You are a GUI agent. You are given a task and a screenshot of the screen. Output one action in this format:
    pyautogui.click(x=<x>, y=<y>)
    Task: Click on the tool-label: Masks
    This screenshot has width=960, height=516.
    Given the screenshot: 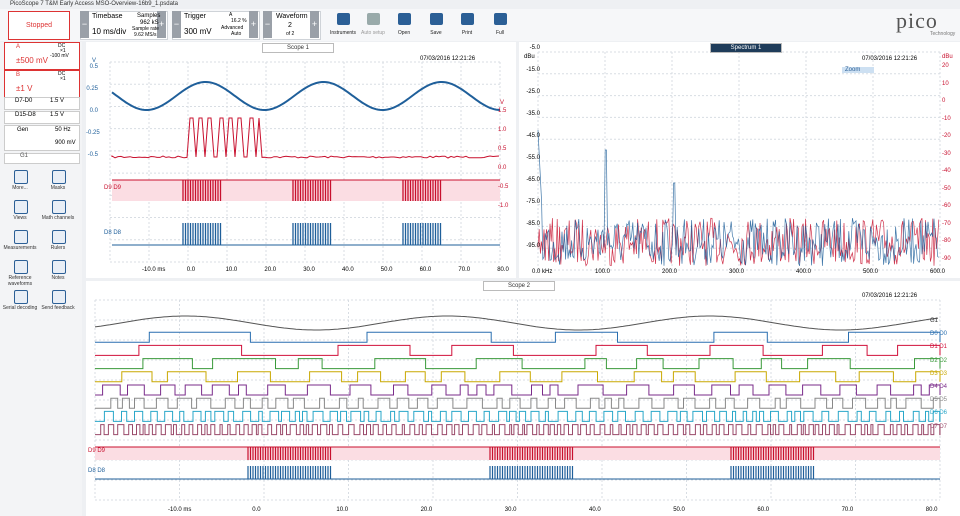 What is the action you would take?
    pyautogui.click(x=58, y=188)
    